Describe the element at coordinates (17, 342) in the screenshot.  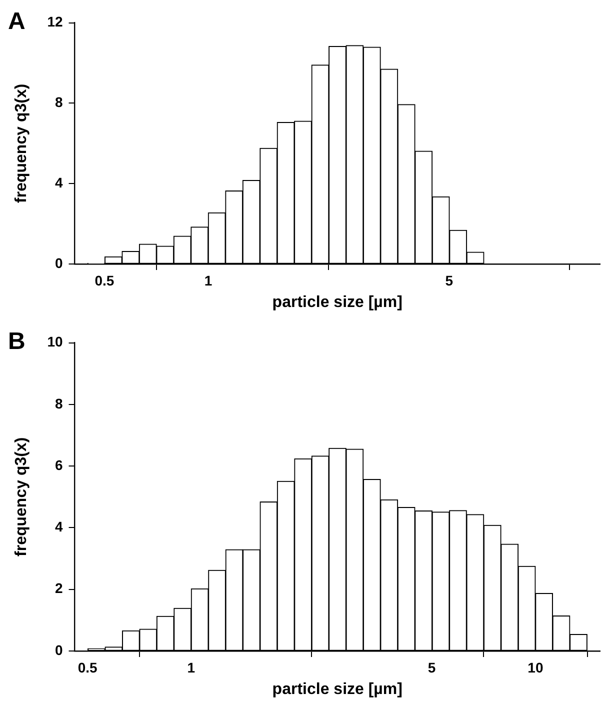
I see `chart-title: B` at that location.